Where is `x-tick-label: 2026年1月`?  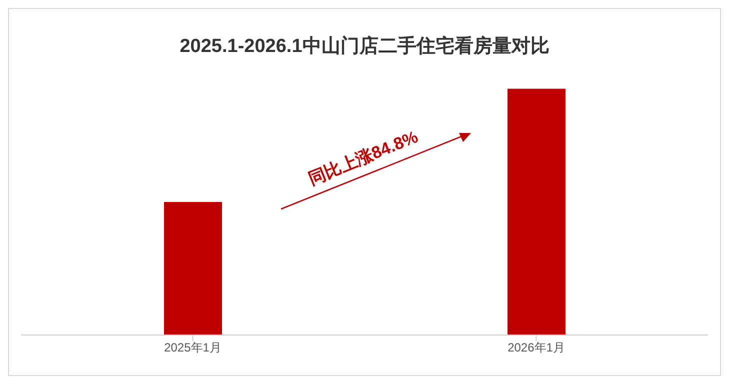
x-tick-label: 2026年1月 is located at coordinates (536, 347).